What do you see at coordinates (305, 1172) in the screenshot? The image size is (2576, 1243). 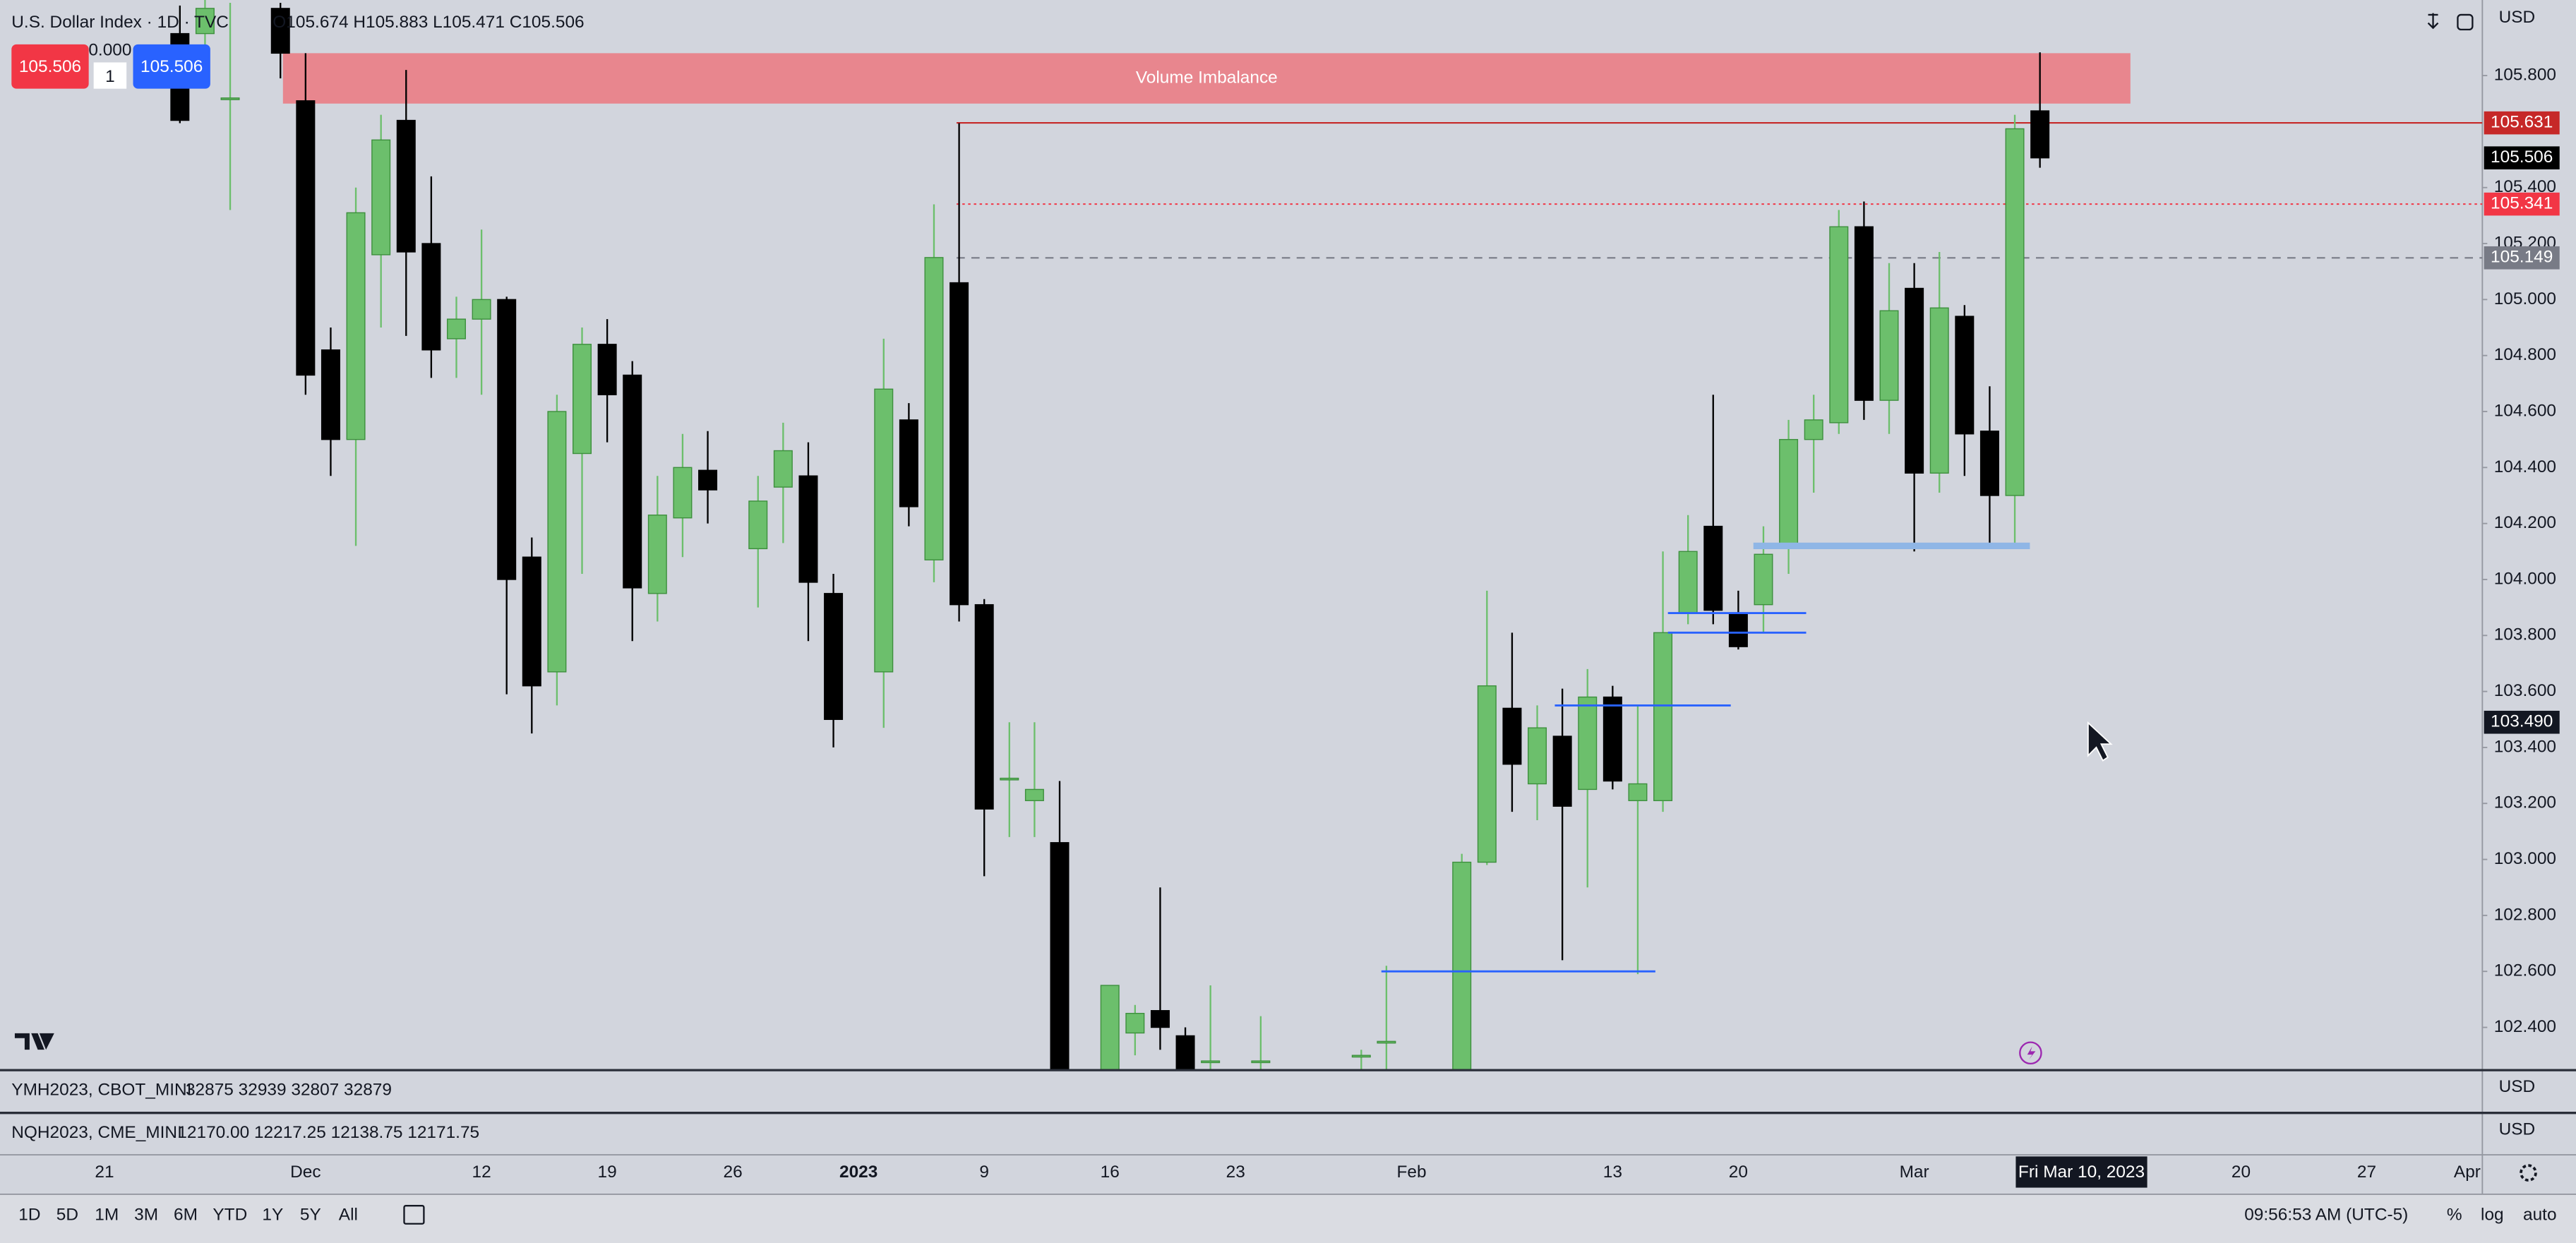 I see `x-tick-label: Dec` at bounding box center [305, 1172].